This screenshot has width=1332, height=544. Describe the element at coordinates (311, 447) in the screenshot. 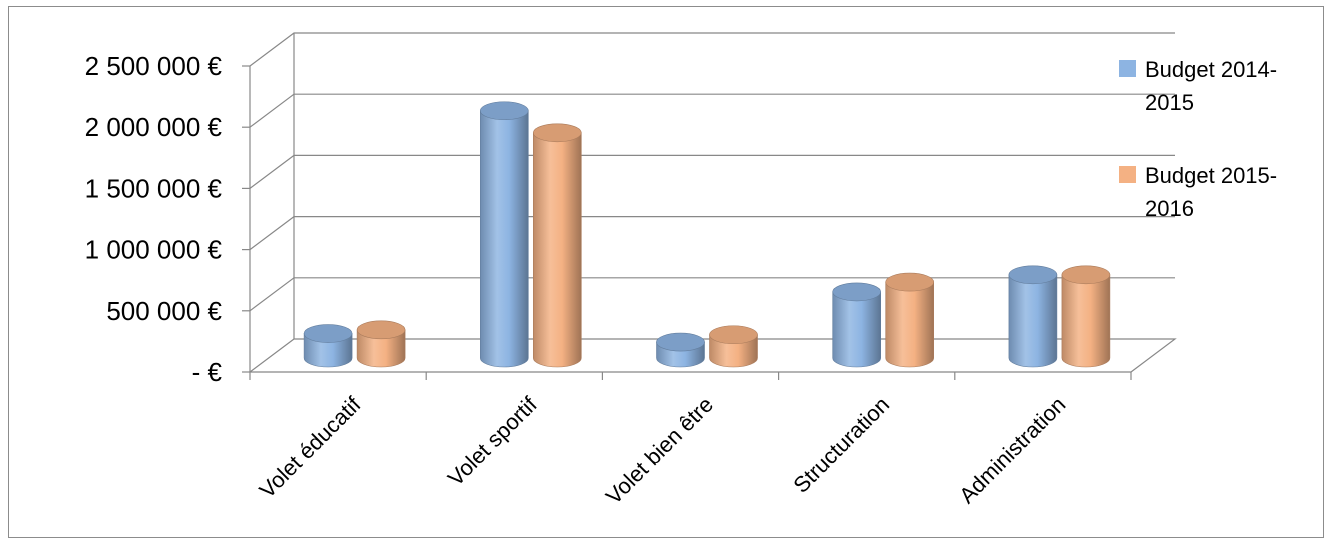

I see `x-tick-label: Volet éducatif` at that location.